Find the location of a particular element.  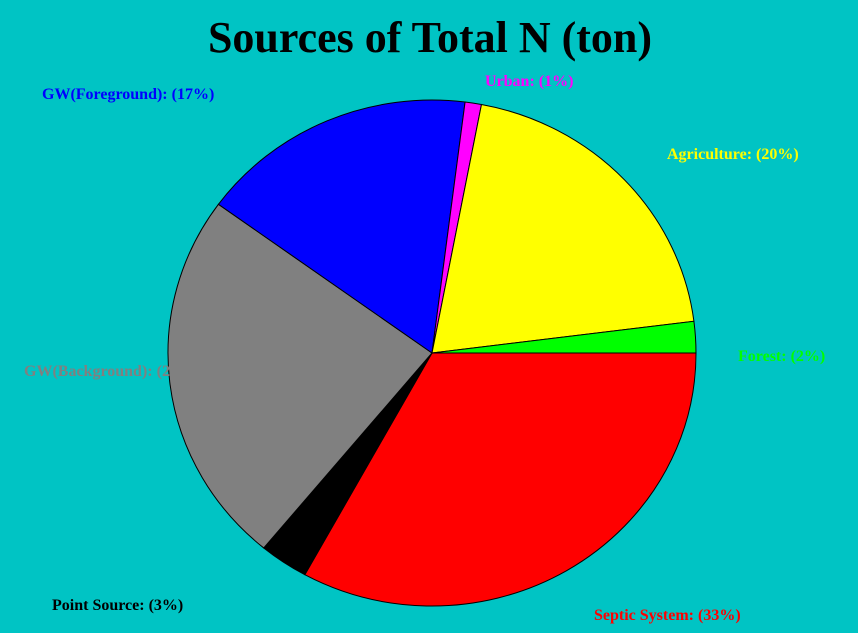

slice-label: GW(Background): (24%) is located at coordinates (111, 371).